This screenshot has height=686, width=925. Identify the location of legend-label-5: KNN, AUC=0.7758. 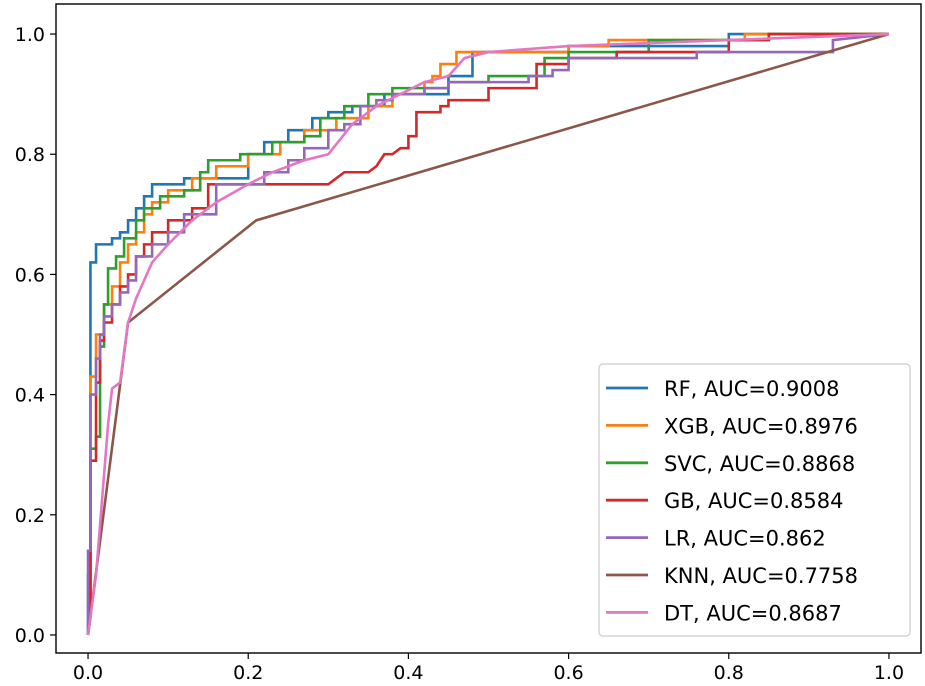
(761, 576).